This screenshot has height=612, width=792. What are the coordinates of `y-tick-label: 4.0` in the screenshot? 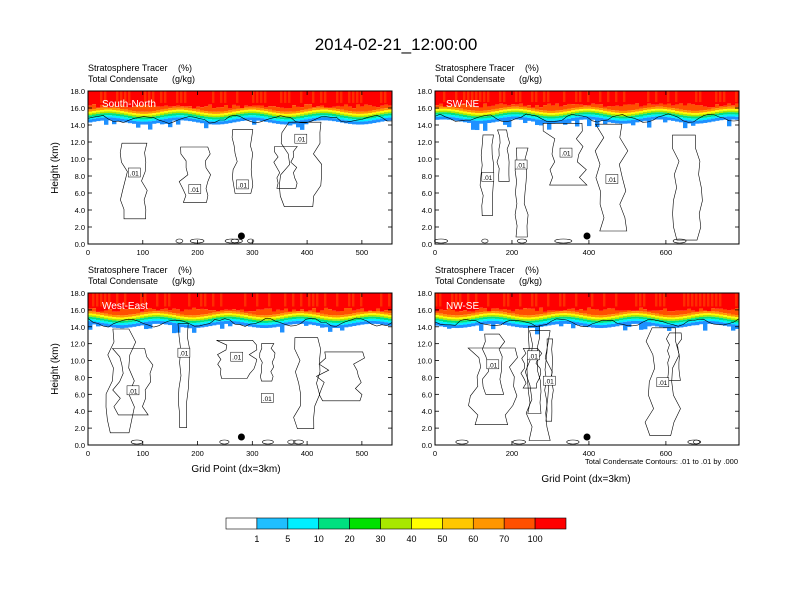 It's located at (80, 411).